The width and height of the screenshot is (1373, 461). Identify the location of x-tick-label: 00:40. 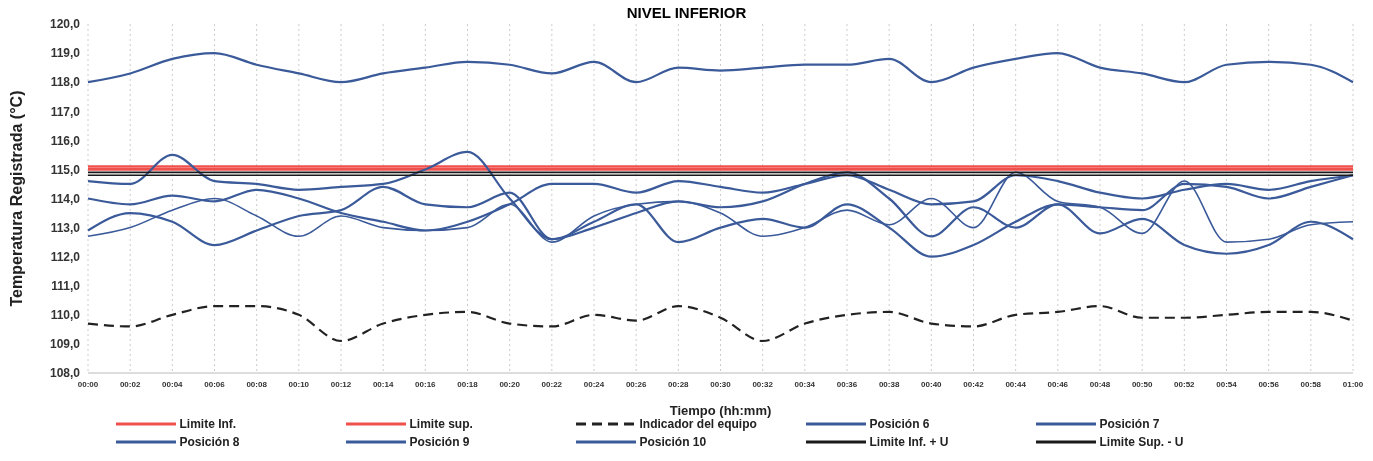
(932, 384).